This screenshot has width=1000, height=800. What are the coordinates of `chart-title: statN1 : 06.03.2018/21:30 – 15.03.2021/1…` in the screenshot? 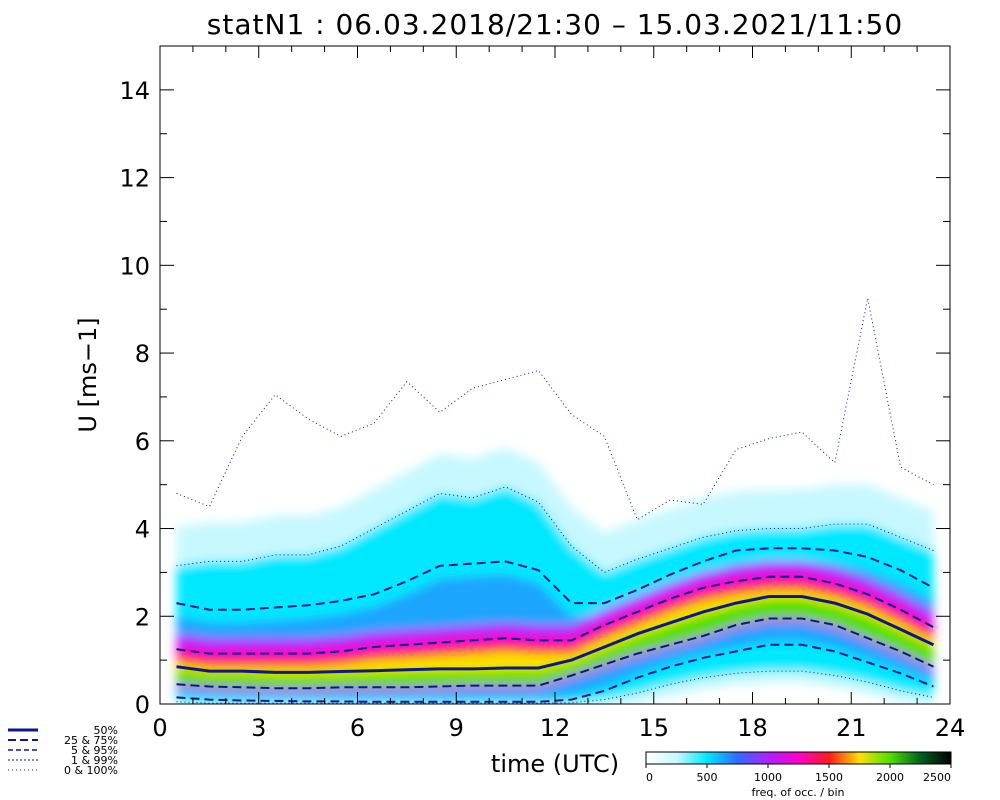 It's located at (555, 24).